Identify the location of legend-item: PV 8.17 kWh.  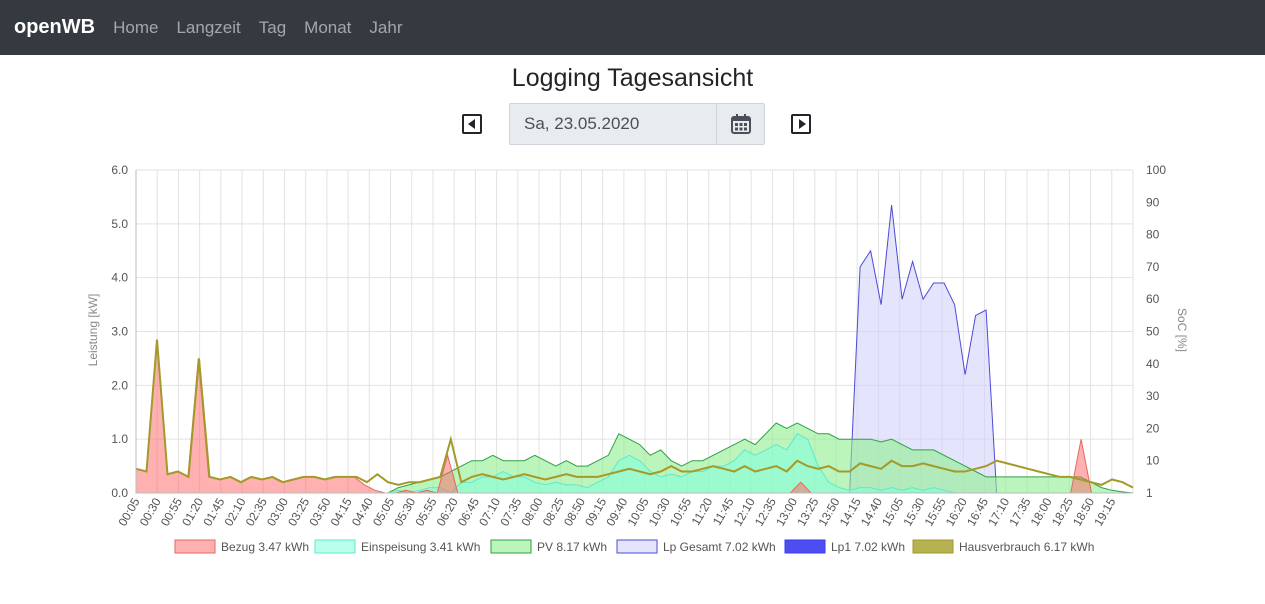
(548, 546).